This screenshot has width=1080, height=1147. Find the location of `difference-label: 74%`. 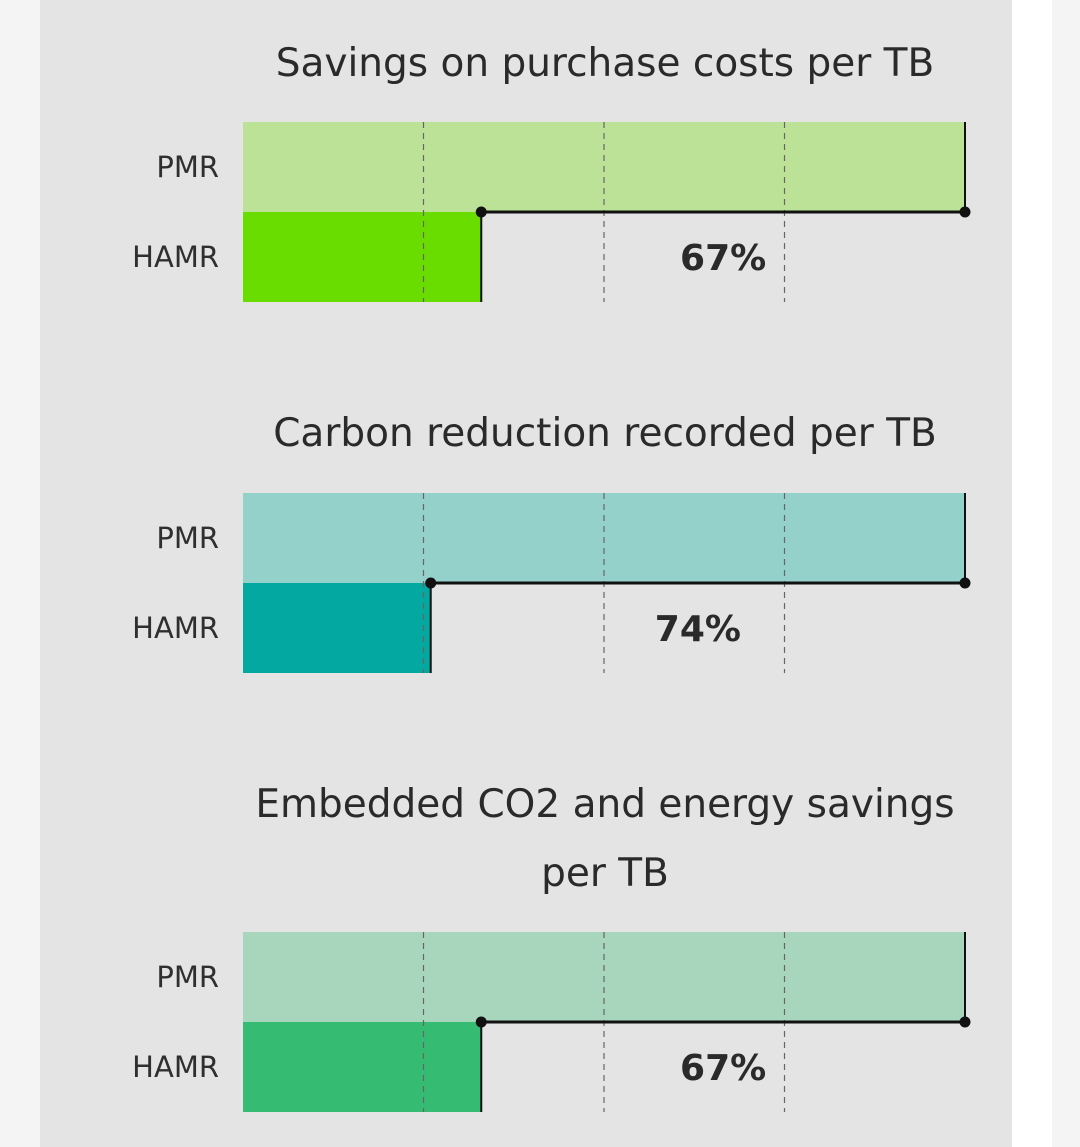

difference-label: 74% is located at coordinates (698, 629).